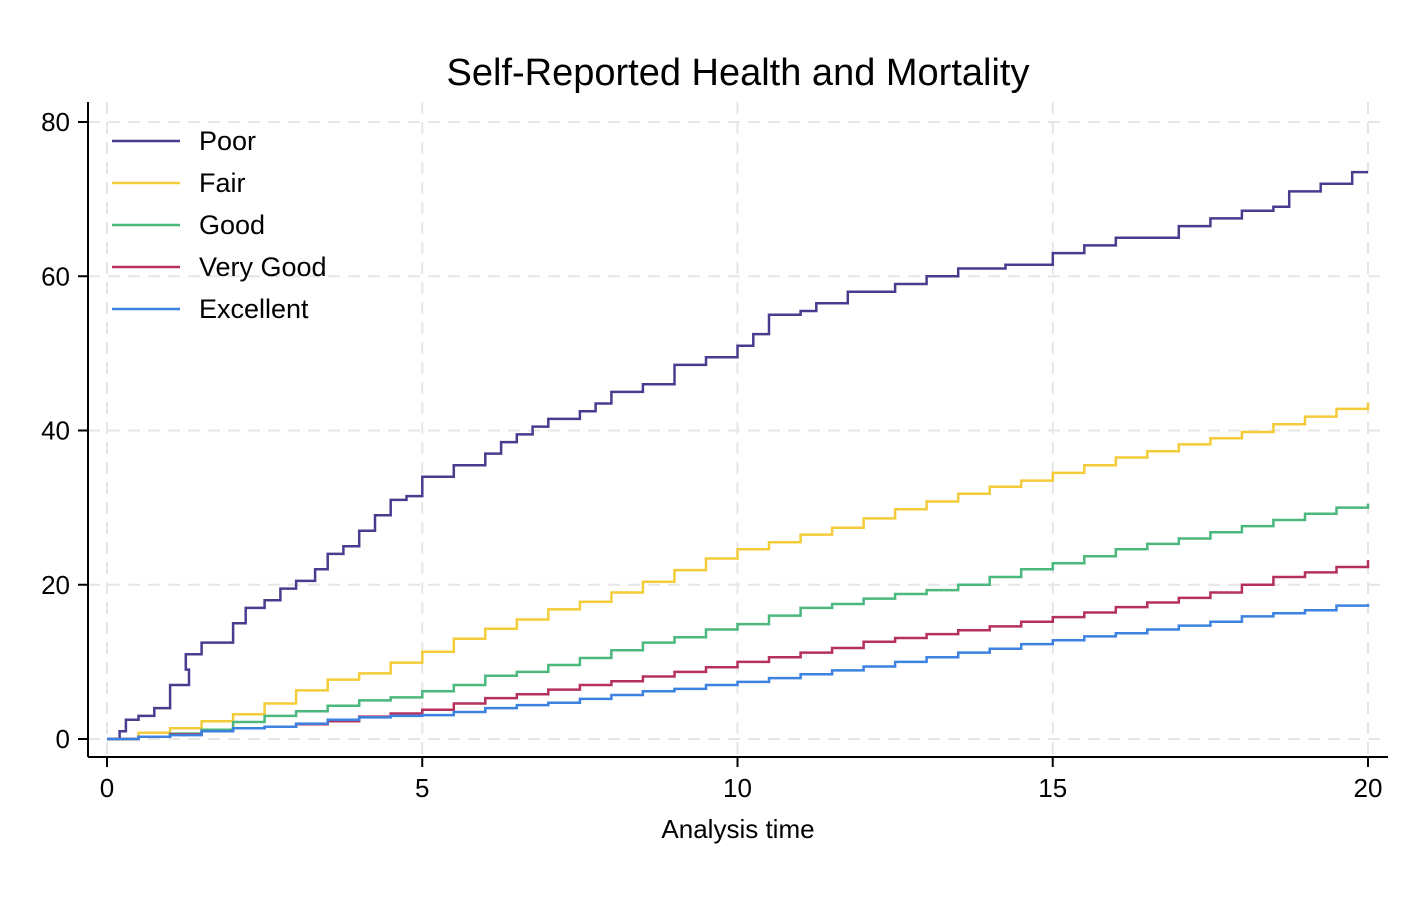 The image size is (1406, 900). I want to click on legend-item-good: Good, so click(188, 225).